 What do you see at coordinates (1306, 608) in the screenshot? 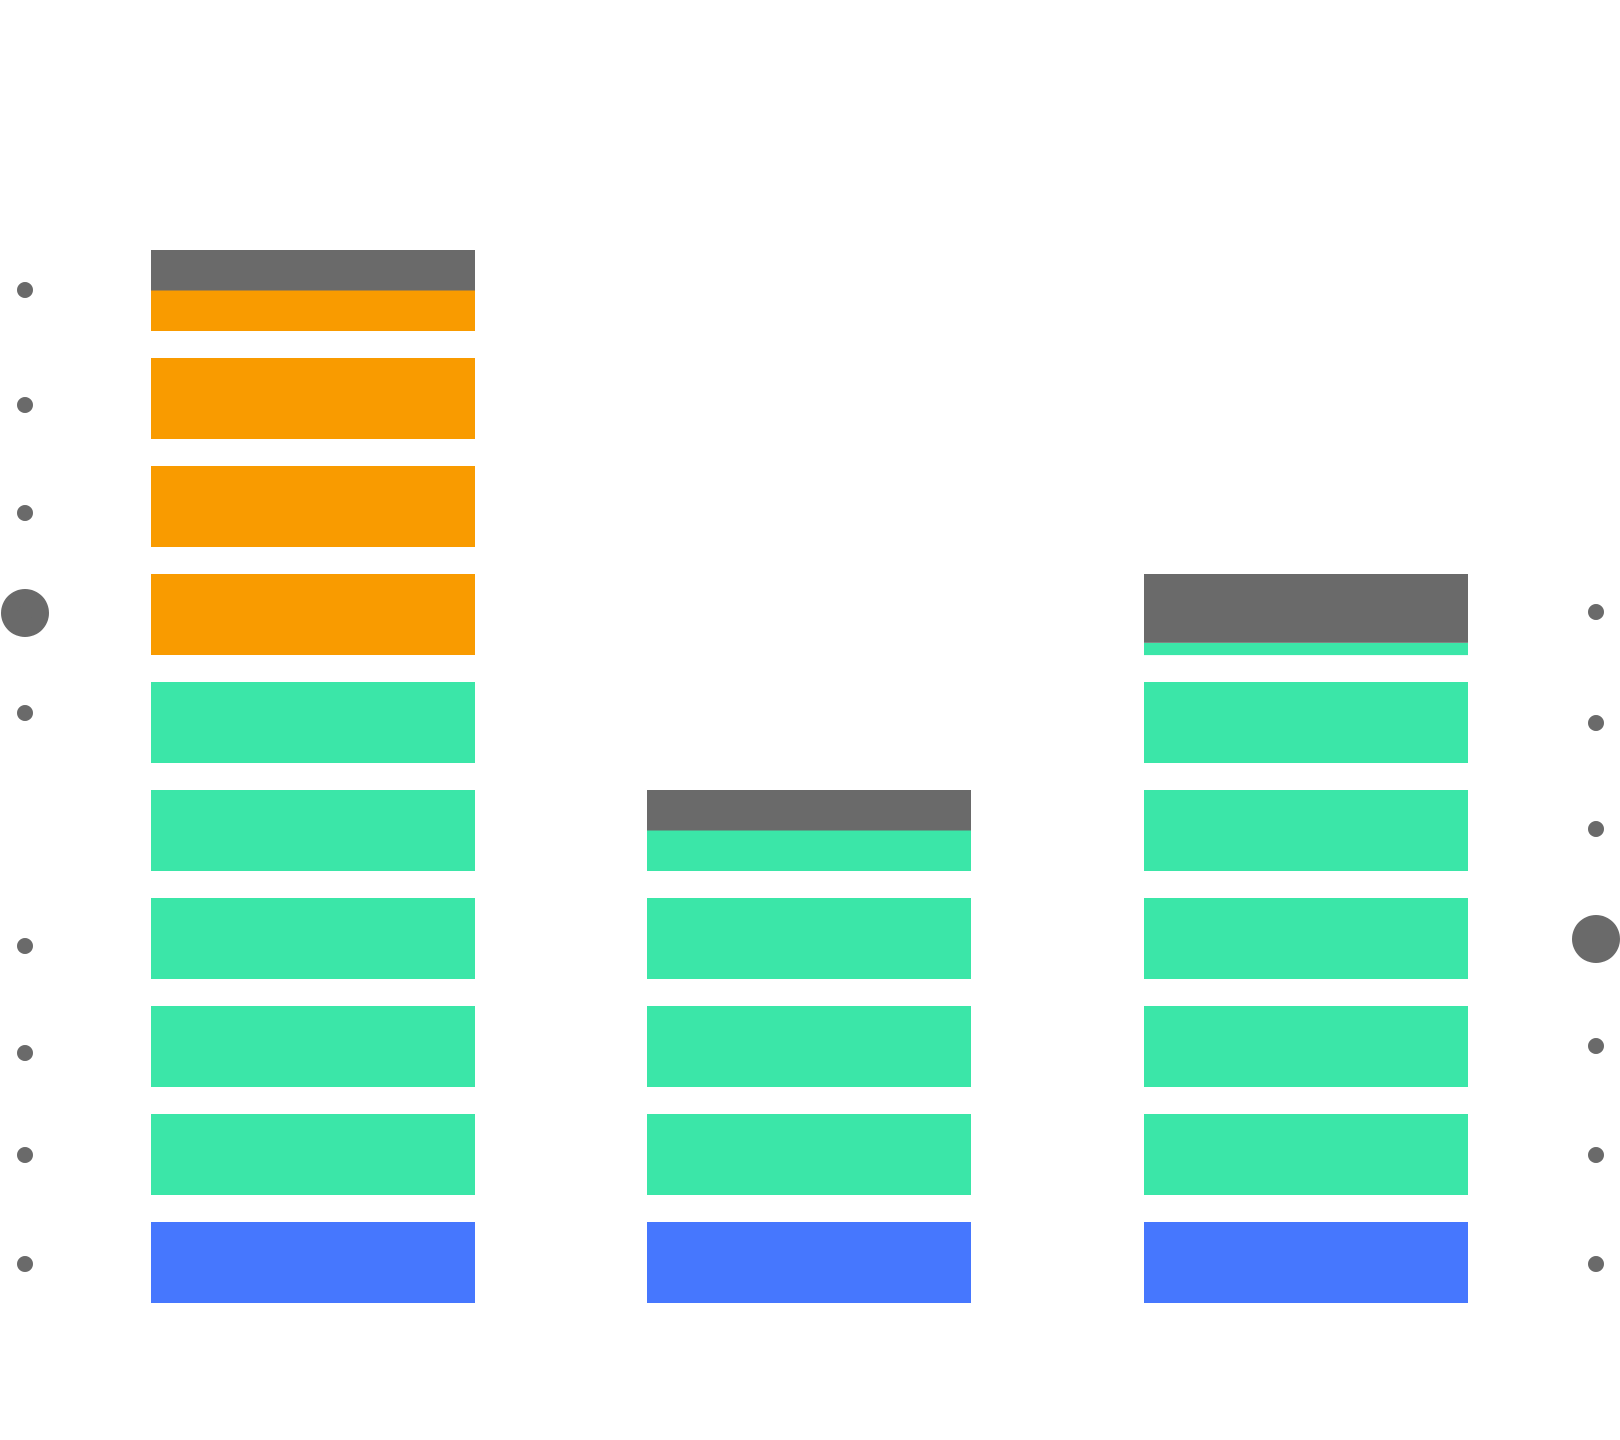
I see `column-right-cap` at bounding box center [1306, 608].